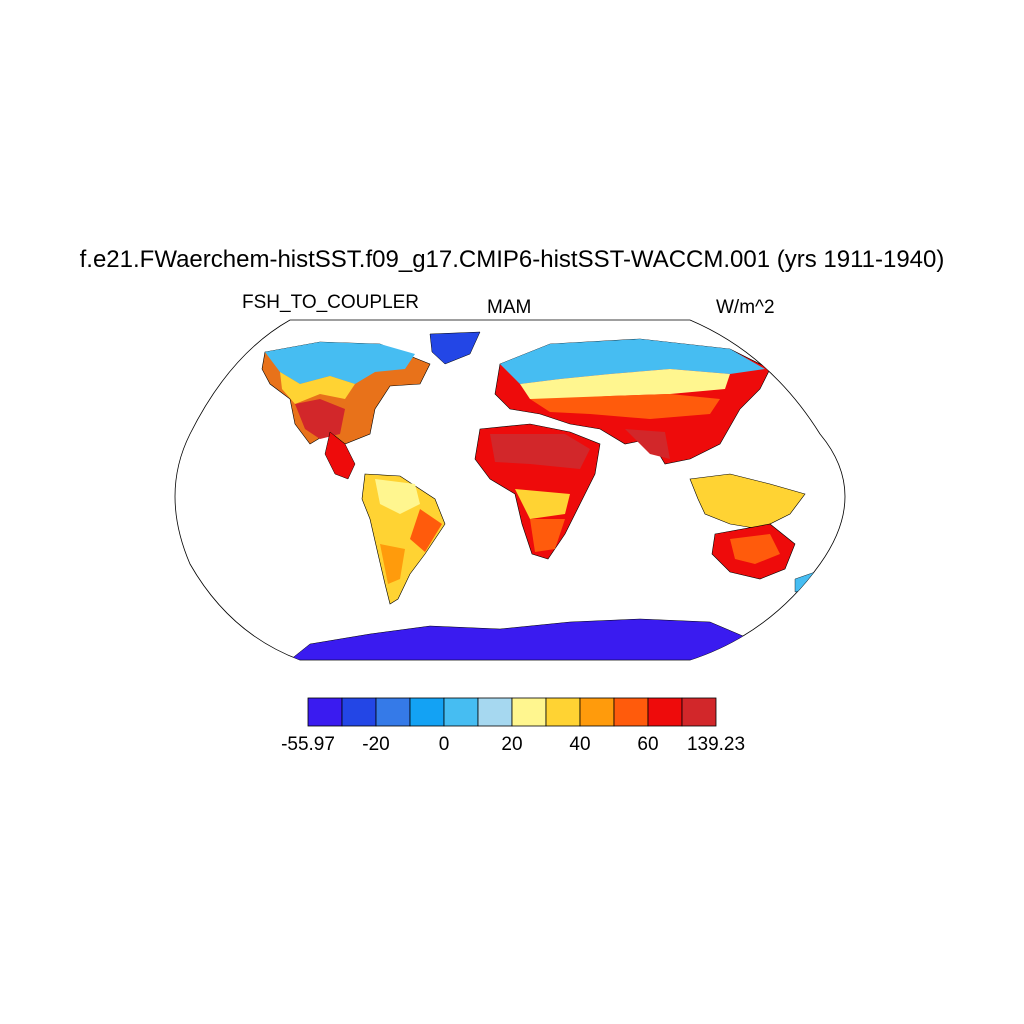 The image size is (1024, 1024). I want to click on antarctica, so click(520, 639).